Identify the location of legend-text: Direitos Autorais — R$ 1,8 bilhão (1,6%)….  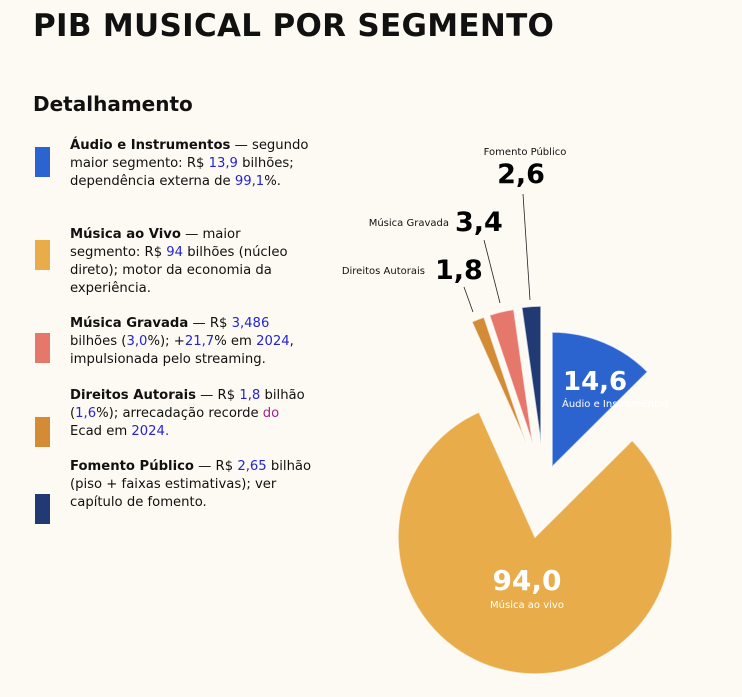
(192, 414).